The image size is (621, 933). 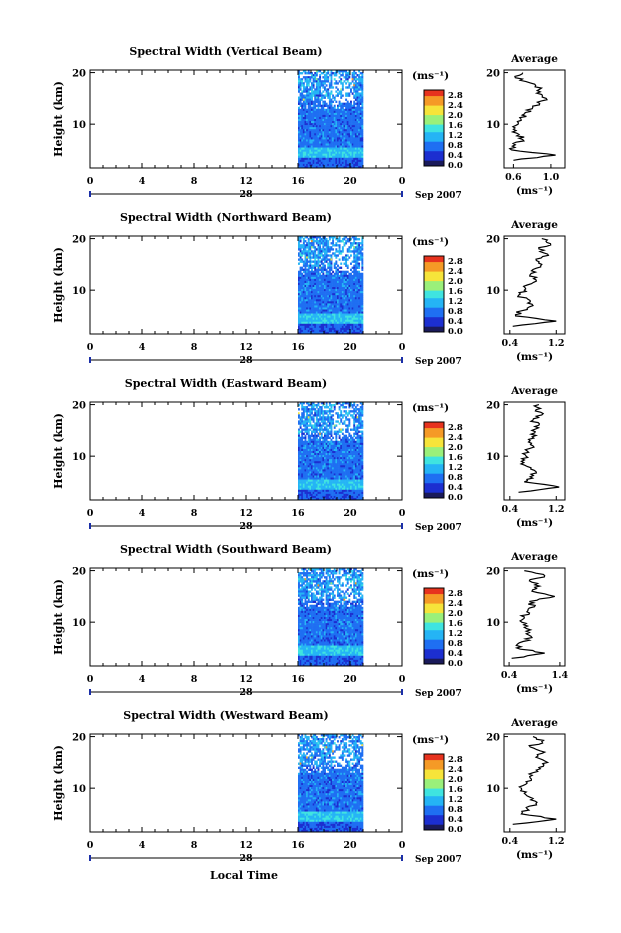 What do you see at coordinates (330, 285) in the screenshot?
I see `heatmap` at bounding box center [330, 285].